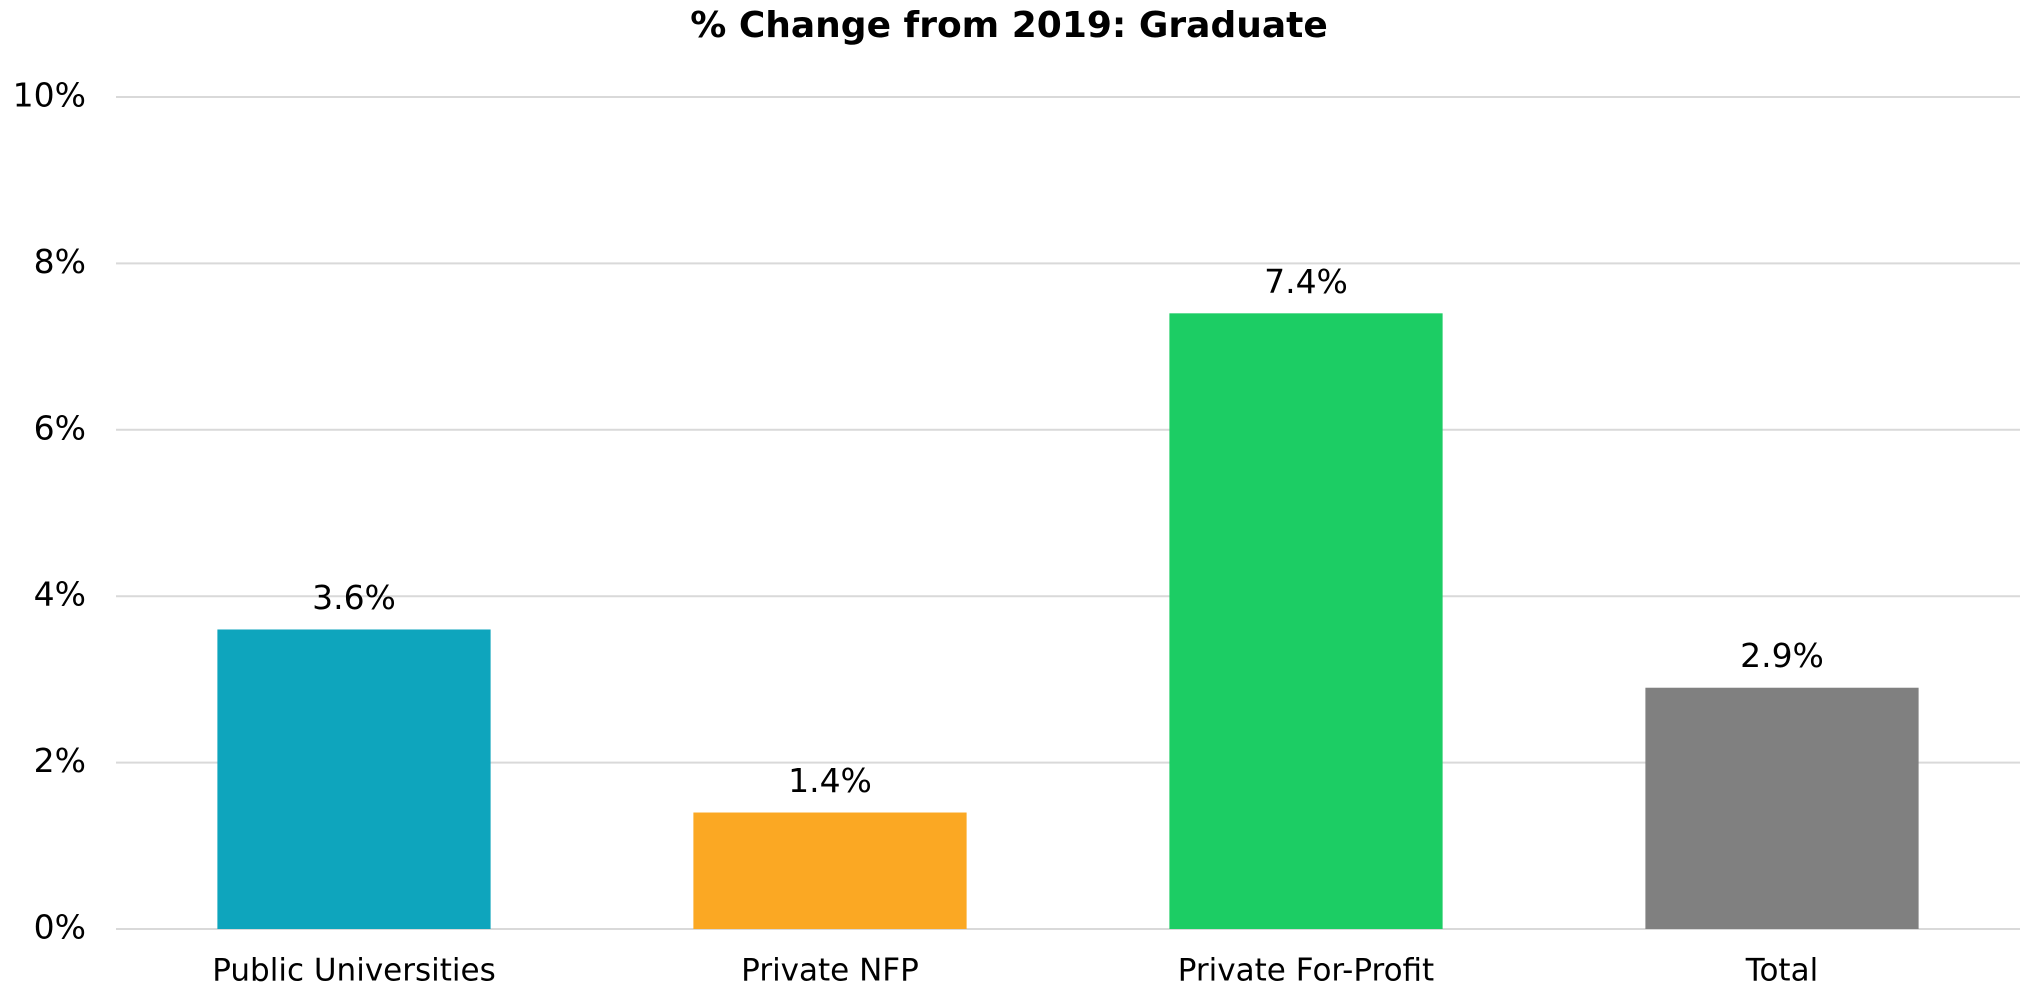 The width and height of the screenshot is (2029, 993). Describe the element at coordinates (1306, 281) in the screenshot. I see `data-label: 7.4%` at that location.